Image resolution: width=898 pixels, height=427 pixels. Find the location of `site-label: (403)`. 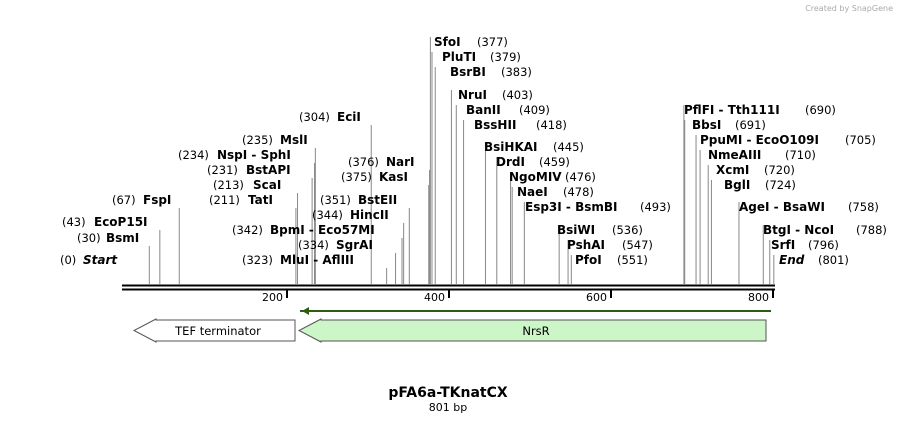

site-label: (403) is located at coordinates (517, 95).